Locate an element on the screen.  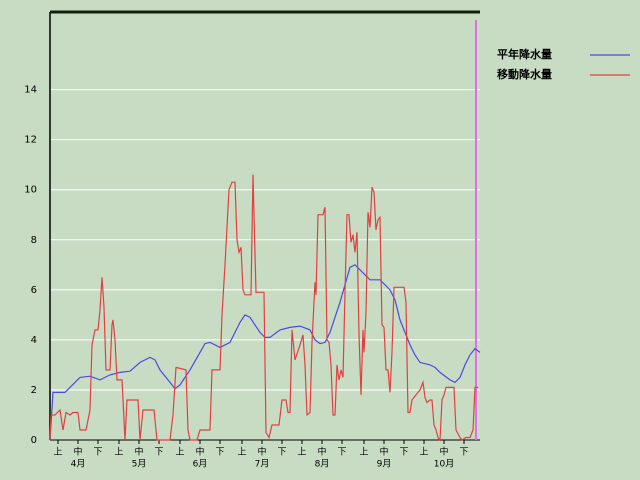
y-tick-label: 0 is located at coordinates (34, 440).